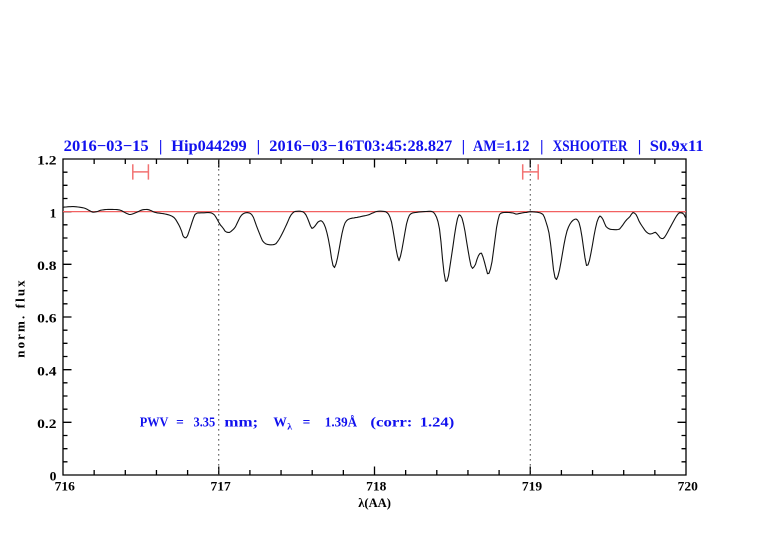 The image size is (782, 542). Describe the element at coordinates (65, 485) in the screenshot. I see `svg-text: 716` at that location.